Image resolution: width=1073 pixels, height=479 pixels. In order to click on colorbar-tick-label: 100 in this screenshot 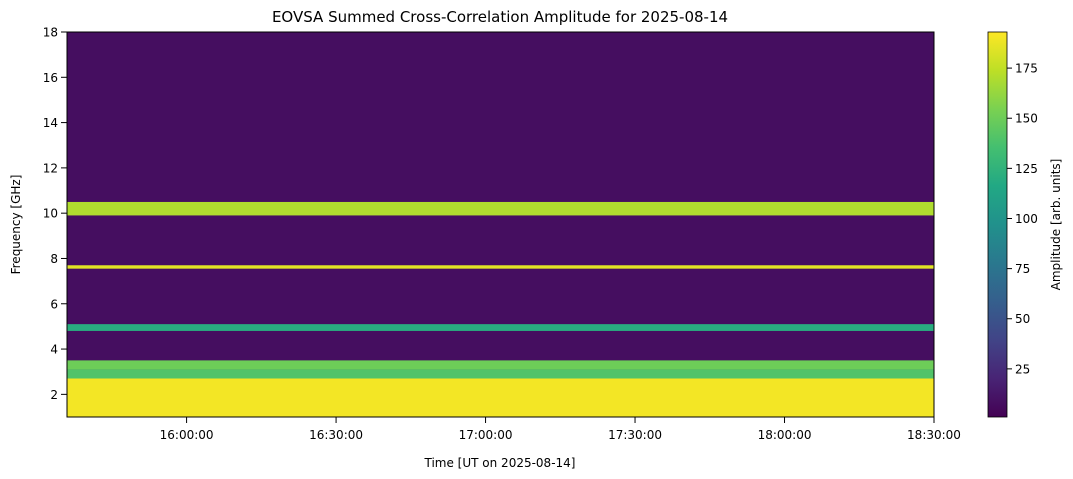, I will do `click(1026, 219)`.